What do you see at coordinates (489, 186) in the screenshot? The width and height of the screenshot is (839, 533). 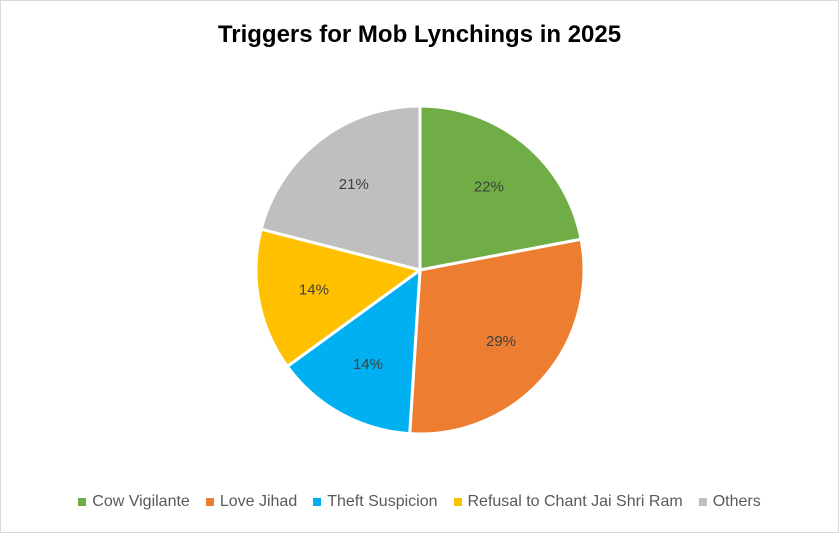 I see `data-label-cow-vigilante: 22%` at bounding box center [489, 186].